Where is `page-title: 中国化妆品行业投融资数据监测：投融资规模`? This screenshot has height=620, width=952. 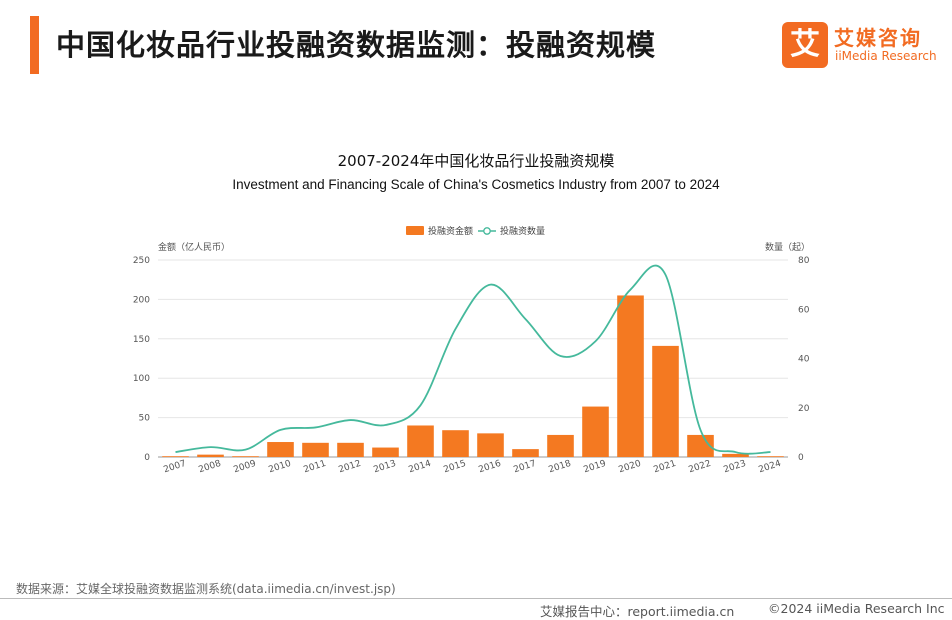 page-title: 中国化妆品行业投融资数据监测：投融资规模 is located at coordinates (356, 43).